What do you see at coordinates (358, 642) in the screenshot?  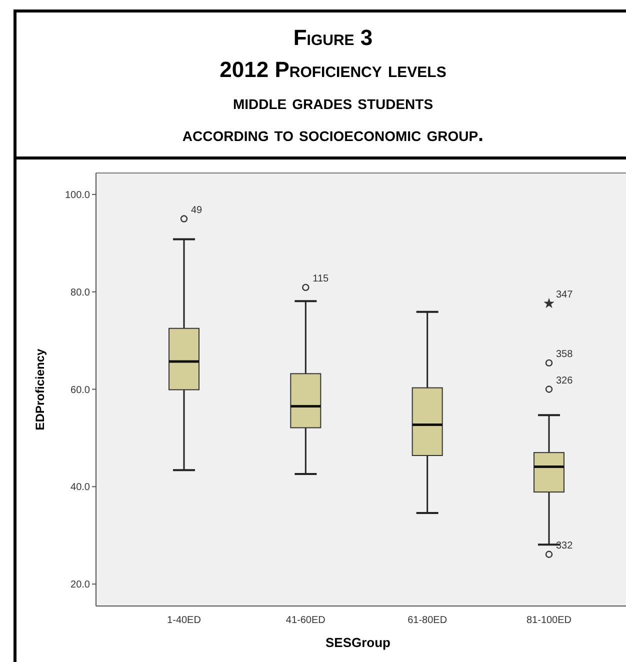 I see `x-axis-title: SESGroup` at bounding box center [358, 642].